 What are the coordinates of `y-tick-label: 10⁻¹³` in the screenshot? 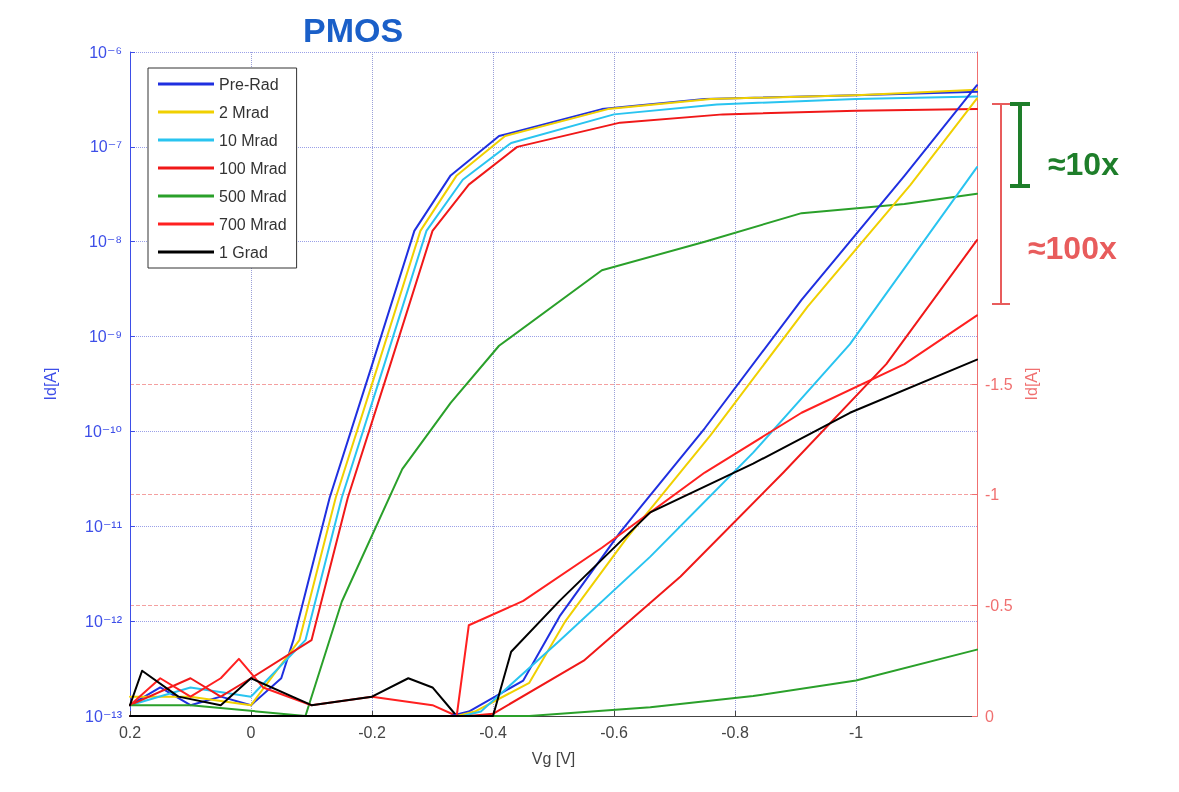 It's located at (104, 716).